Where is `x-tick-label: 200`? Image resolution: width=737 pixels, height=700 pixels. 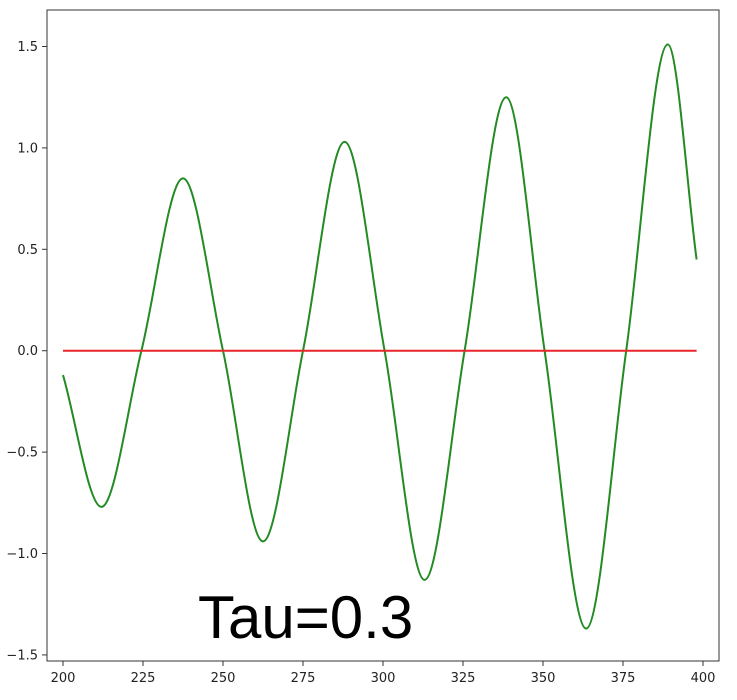 x-tick-label: 200 is located at coordinates (63, 678).